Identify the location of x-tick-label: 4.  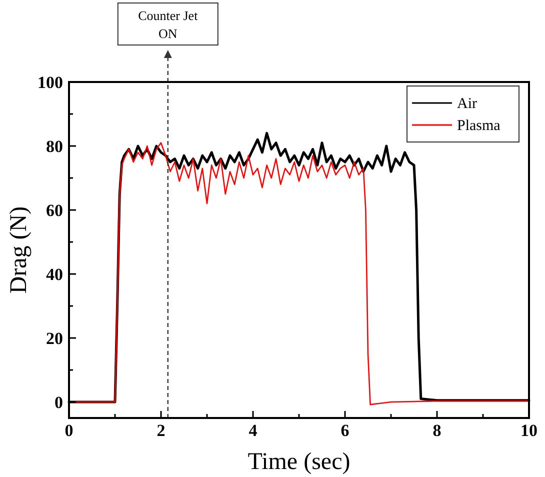
(253, 430).